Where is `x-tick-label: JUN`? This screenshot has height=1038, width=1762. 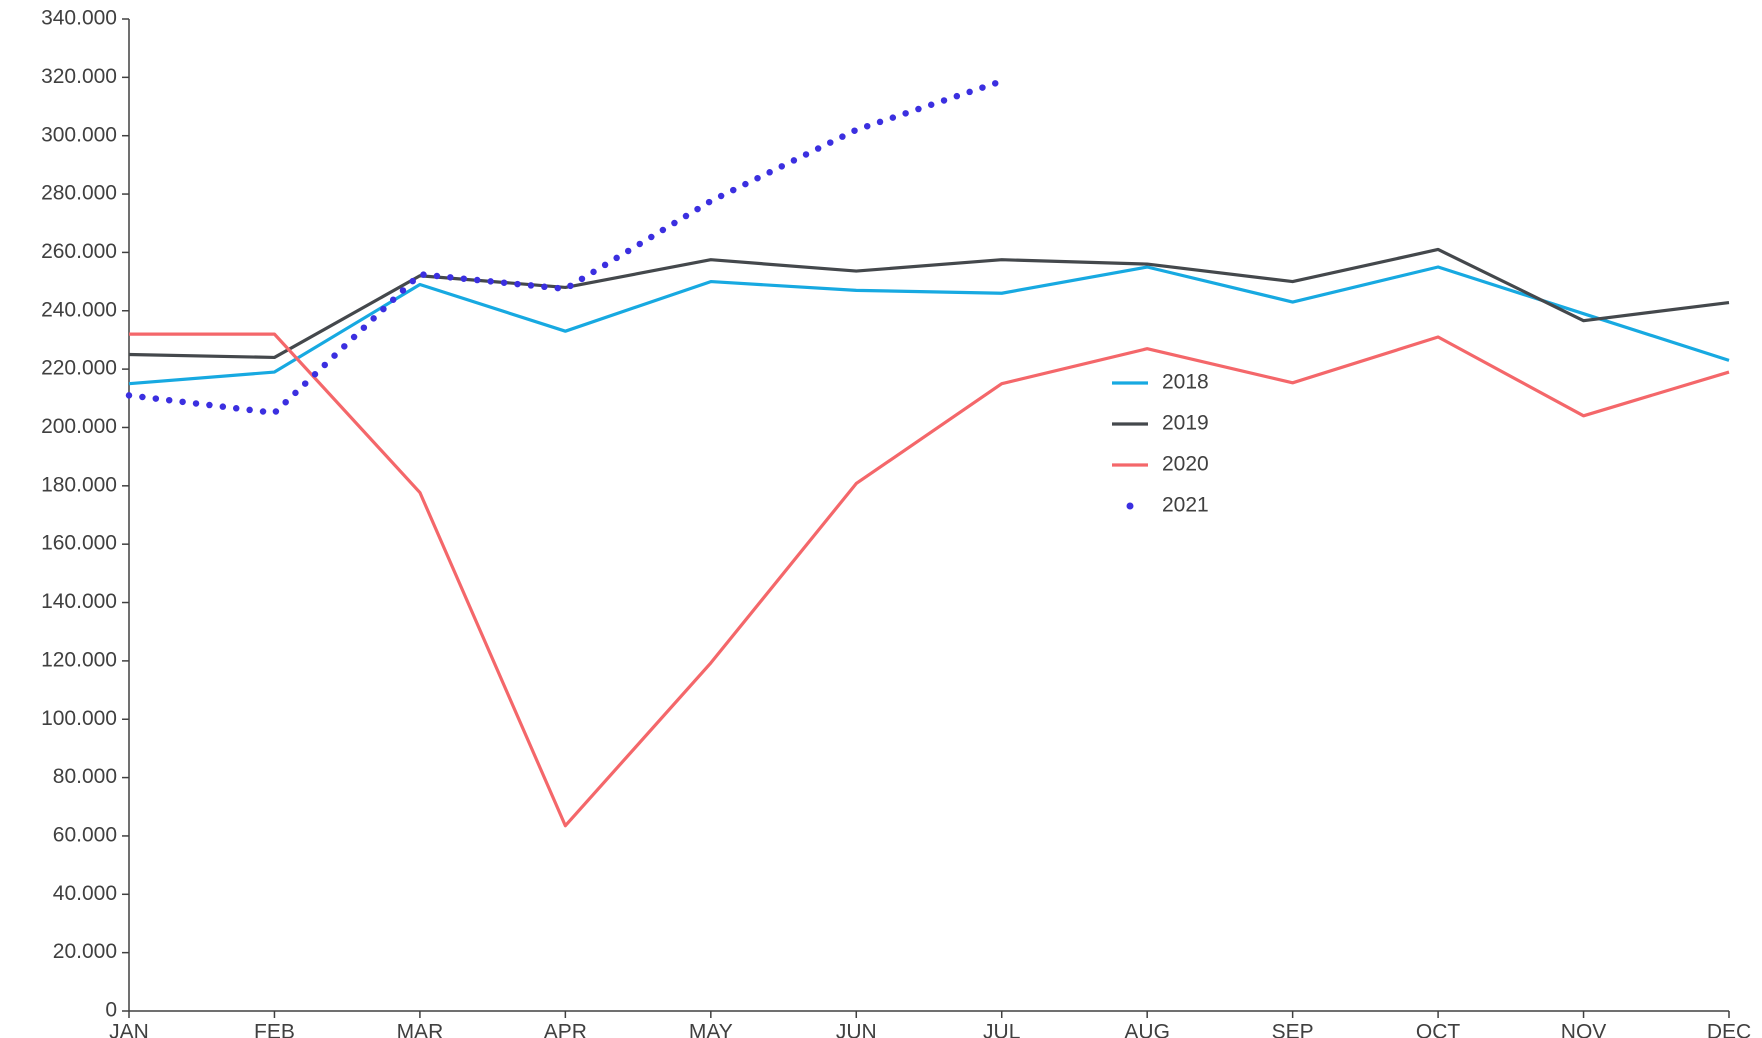
x-tick-label: JUN is located at coordinates (856, 1029).